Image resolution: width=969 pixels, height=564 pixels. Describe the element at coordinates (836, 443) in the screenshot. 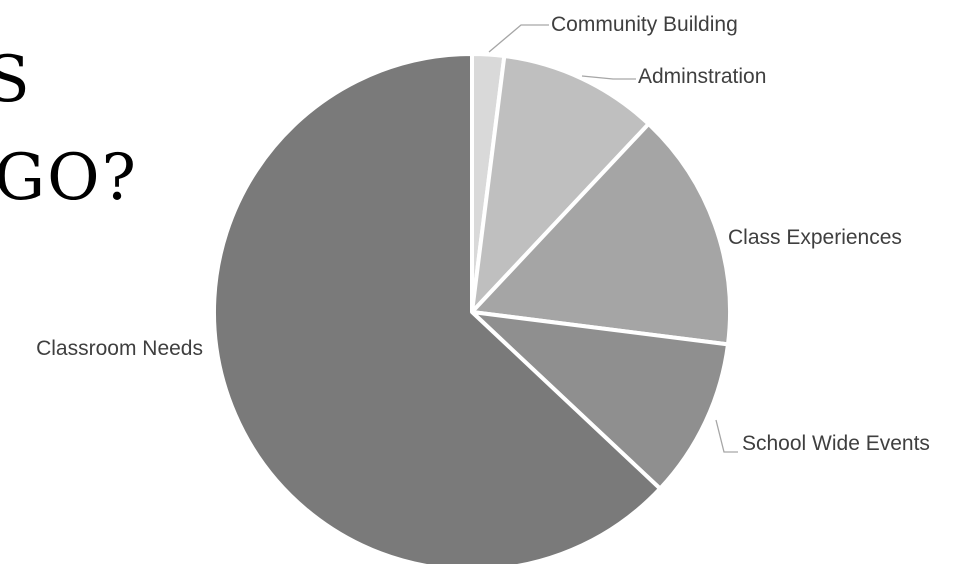

I see `slice-label-school-wide-events: School Wide Events` at that location.